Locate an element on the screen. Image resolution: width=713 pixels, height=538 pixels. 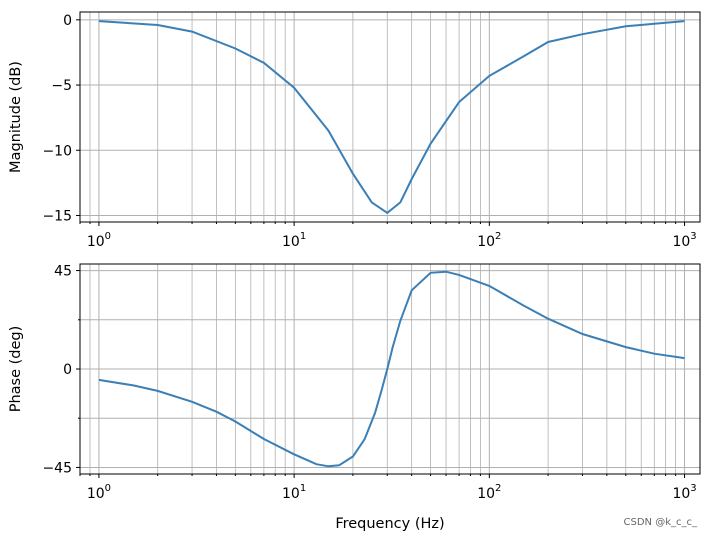
magnitude-ylabel: Magnitude (dB) is located at coordinates (16, 117).